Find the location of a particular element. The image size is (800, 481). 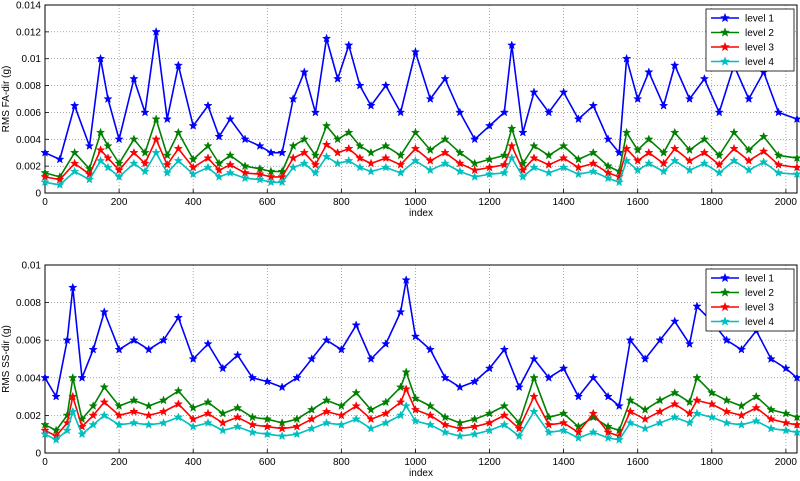

top-legend-box is located at coordinates (750, 40).